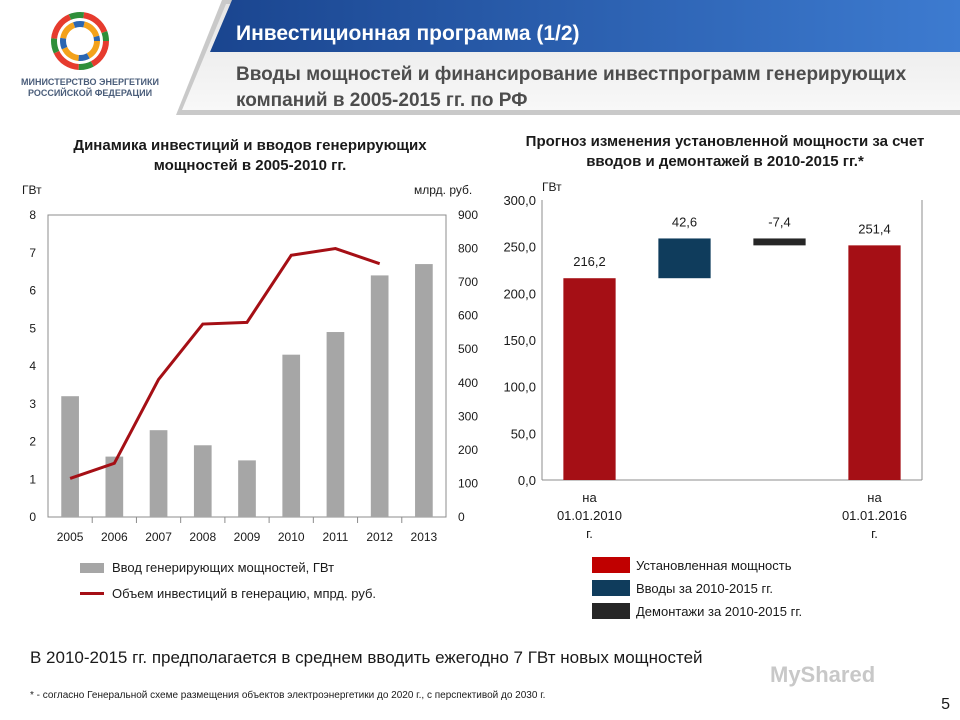 This screenshot has width=960, height=720. What do you see at coordinates (92, 593) in the screenshot?
I see `legend-line-swatch` at bounding box center [92, 593].